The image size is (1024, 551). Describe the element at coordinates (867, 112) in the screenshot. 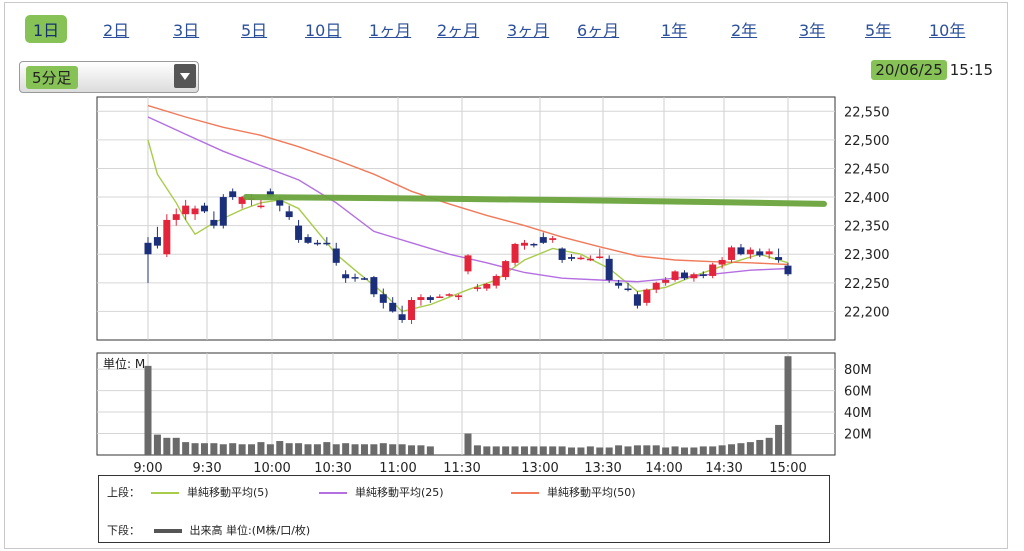

I see `y-tick-label: 22,550` at that location.